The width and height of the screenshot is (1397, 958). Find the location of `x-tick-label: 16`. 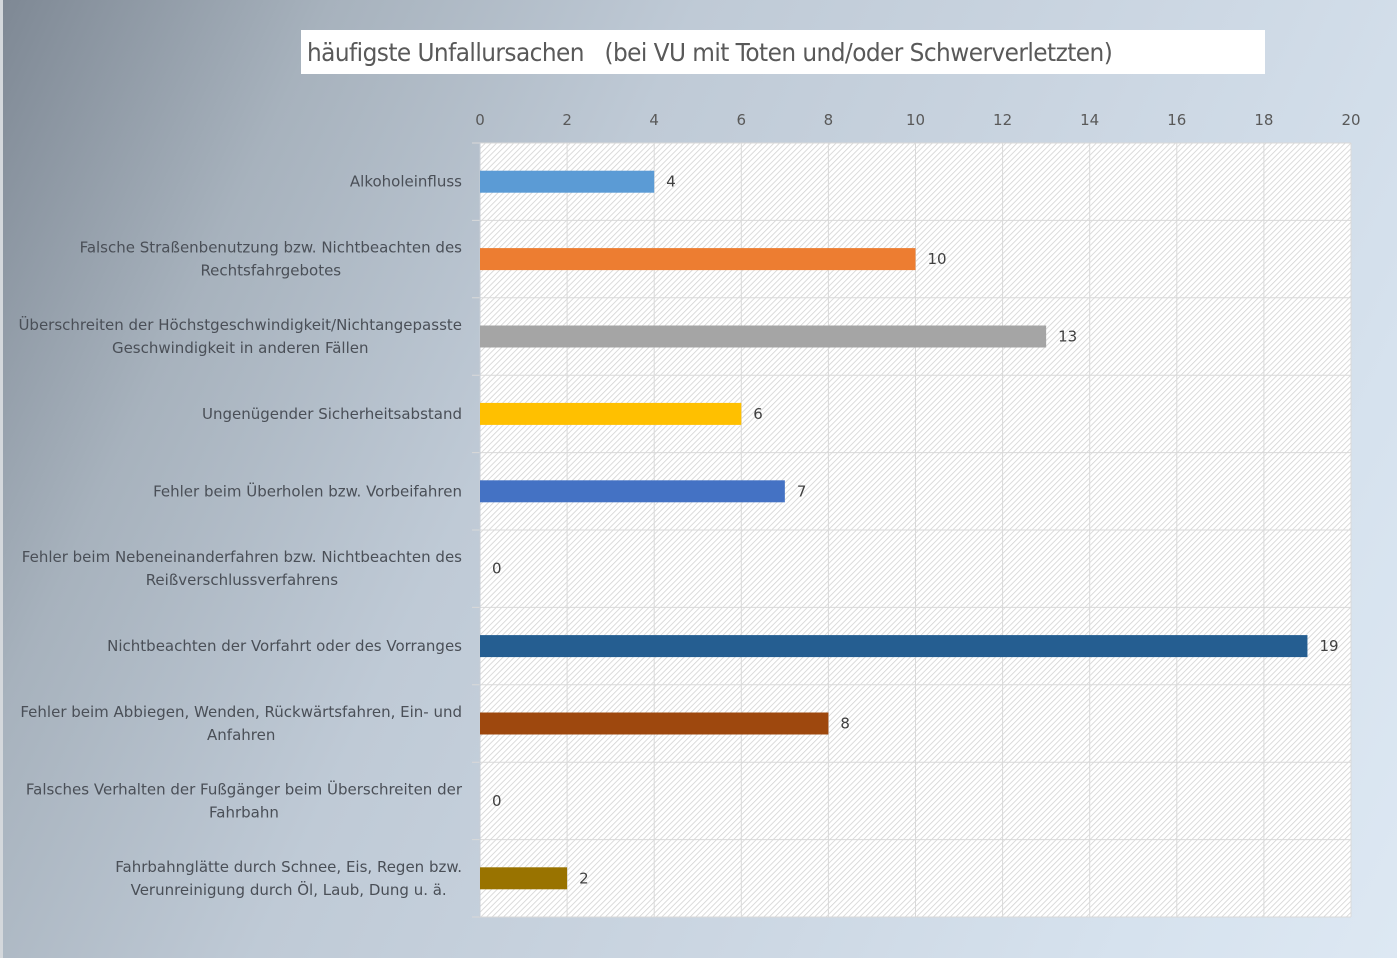

x-tick-label: 16 is located at coordinates (1176, 120).